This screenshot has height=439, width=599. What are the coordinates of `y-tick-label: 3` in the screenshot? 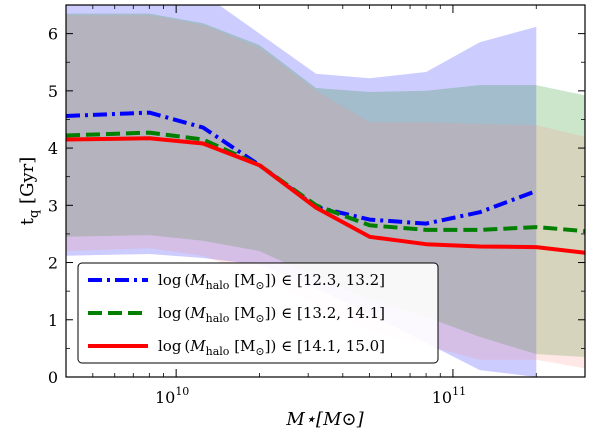 It's located at (53, 205).